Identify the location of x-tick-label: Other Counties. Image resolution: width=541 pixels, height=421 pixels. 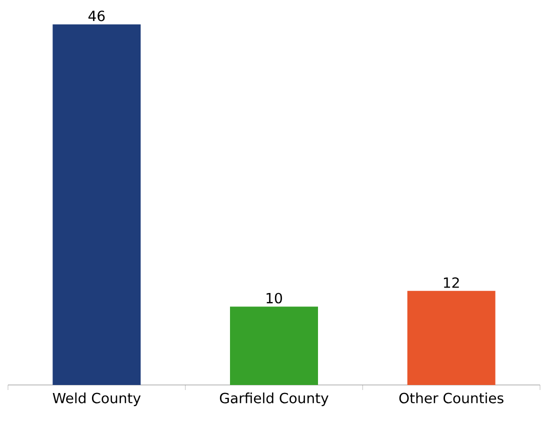
(451, 398).